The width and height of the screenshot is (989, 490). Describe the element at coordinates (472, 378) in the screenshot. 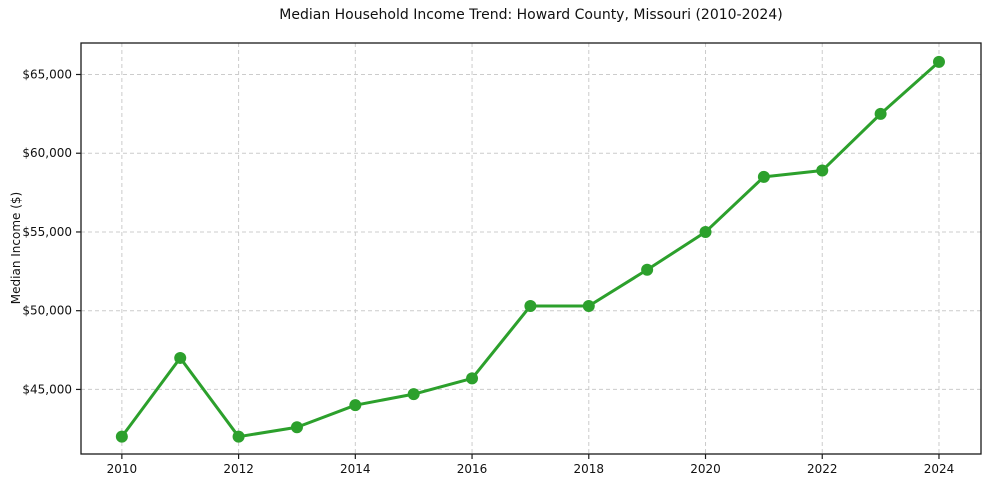

I see `data-point-2016` at that location.